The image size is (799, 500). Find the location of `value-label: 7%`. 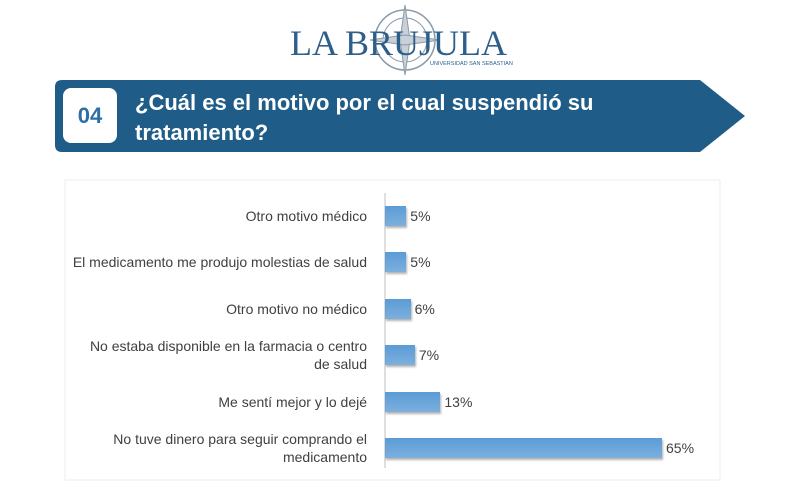

value-label: 7% is located at coordinates (429, 355).